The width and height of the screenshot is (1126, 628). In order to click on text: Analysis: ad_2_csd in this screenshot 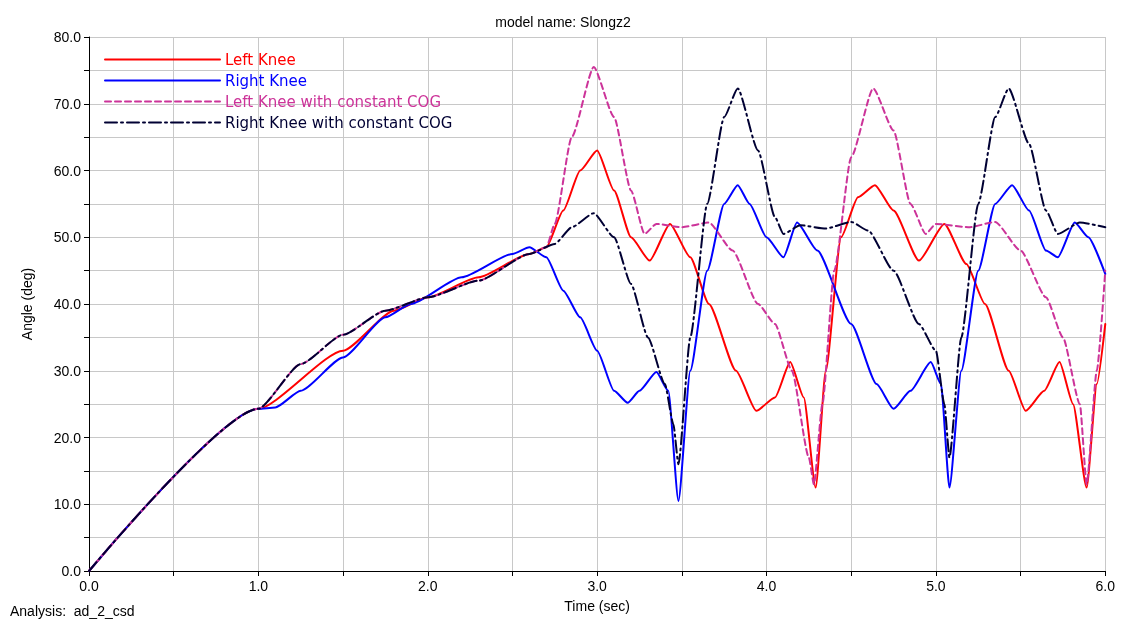, I will do `click(72, 611)`.